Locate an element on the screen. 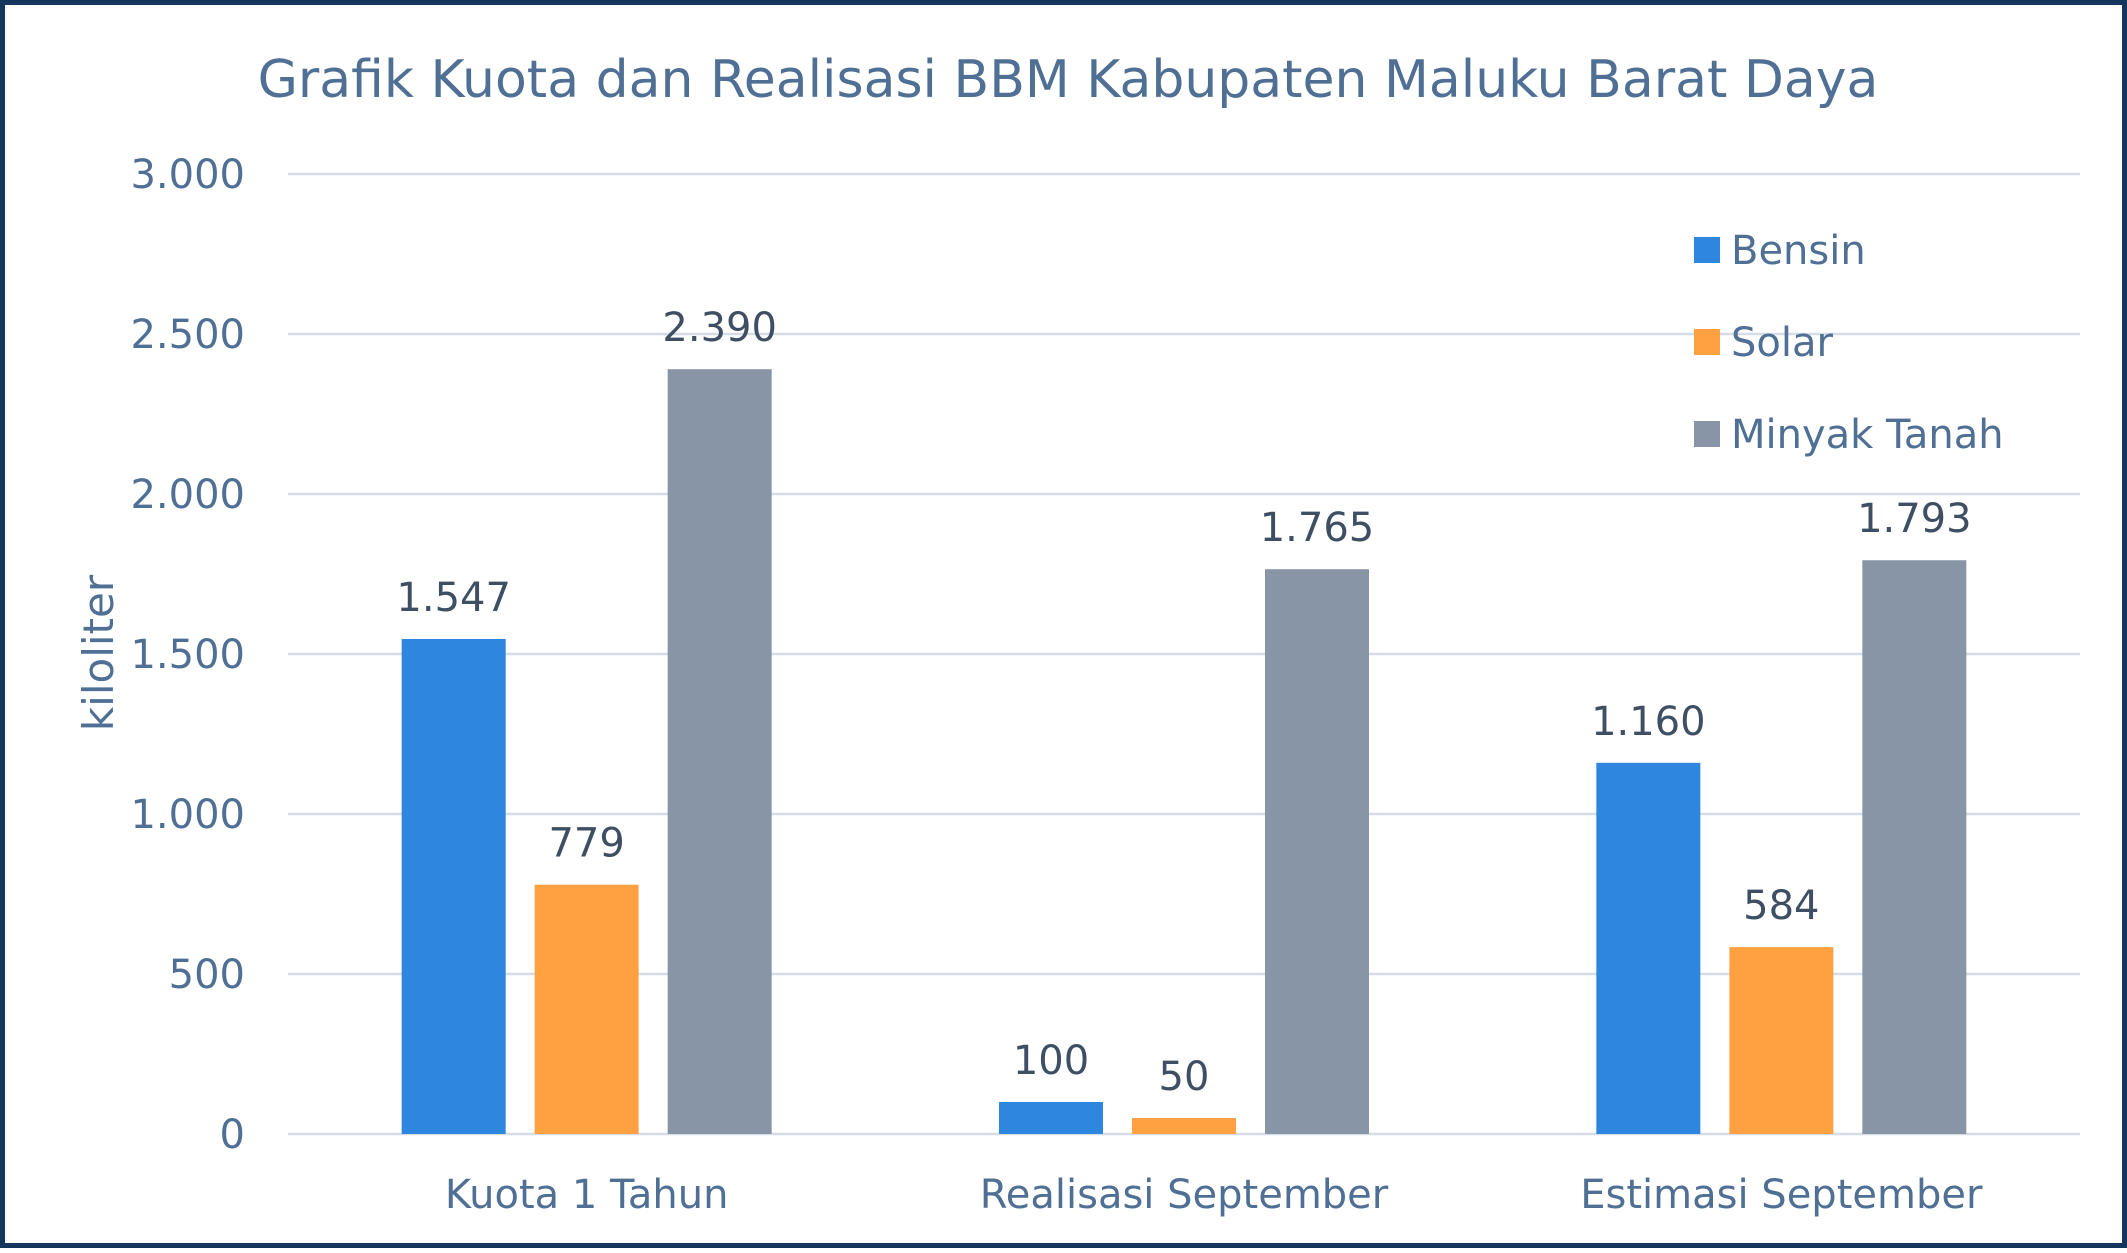 The image size is (2127, 1253). legend-label: Minyak Tanah is located at coordinates (1867, 435).